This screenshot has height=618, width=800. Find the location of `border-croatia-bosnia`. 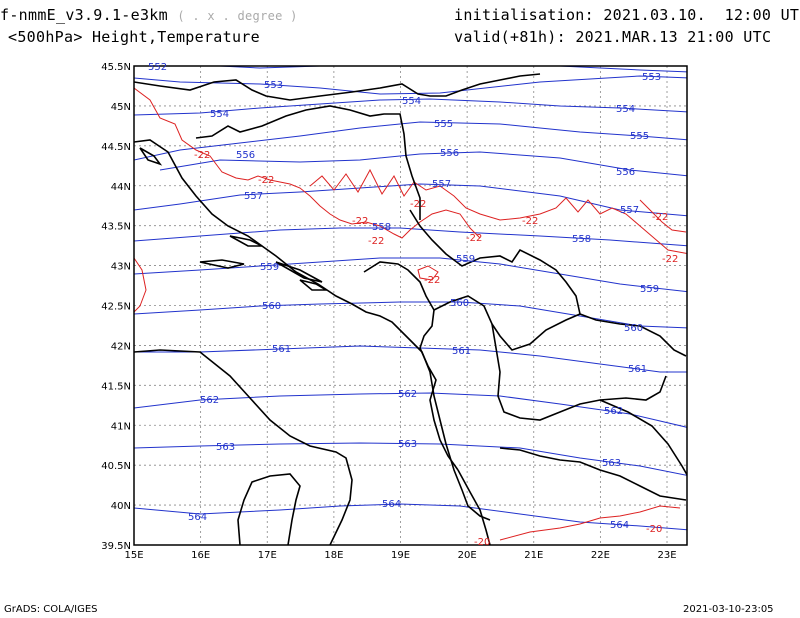

border-croatia-bosnia is located at coordinates (308, 162).